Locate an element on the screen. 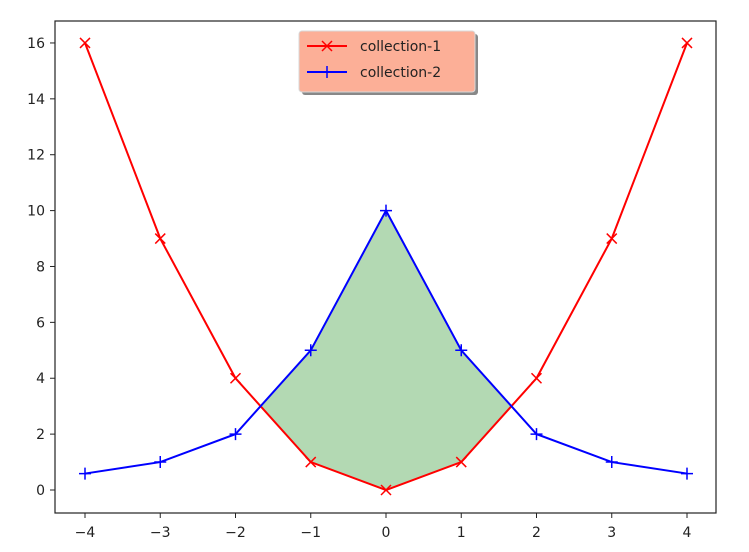 The height and width of the screenshot is (552, 749). y-axis: 0 2 4 6 8 10 12 14 16 is located at coordinates (41, 267).